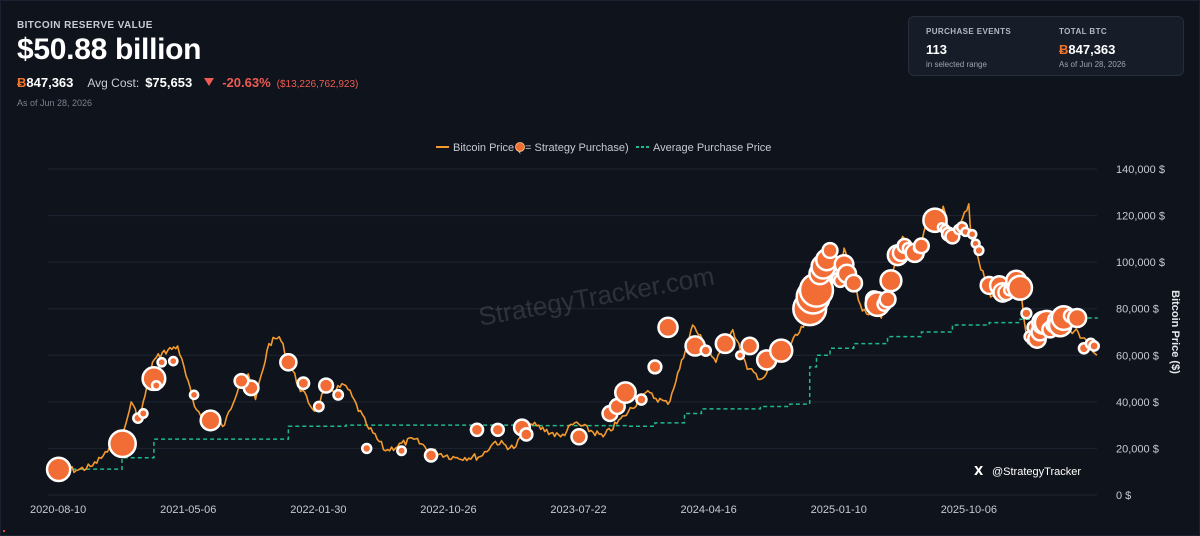 Image resolution: width=1200 pixels, height=536 pixels. What do you see at coordinates (956, 64) in the screenshot?
I see `purchase-events-sub: in selected range` at bounding box center [956, 64].